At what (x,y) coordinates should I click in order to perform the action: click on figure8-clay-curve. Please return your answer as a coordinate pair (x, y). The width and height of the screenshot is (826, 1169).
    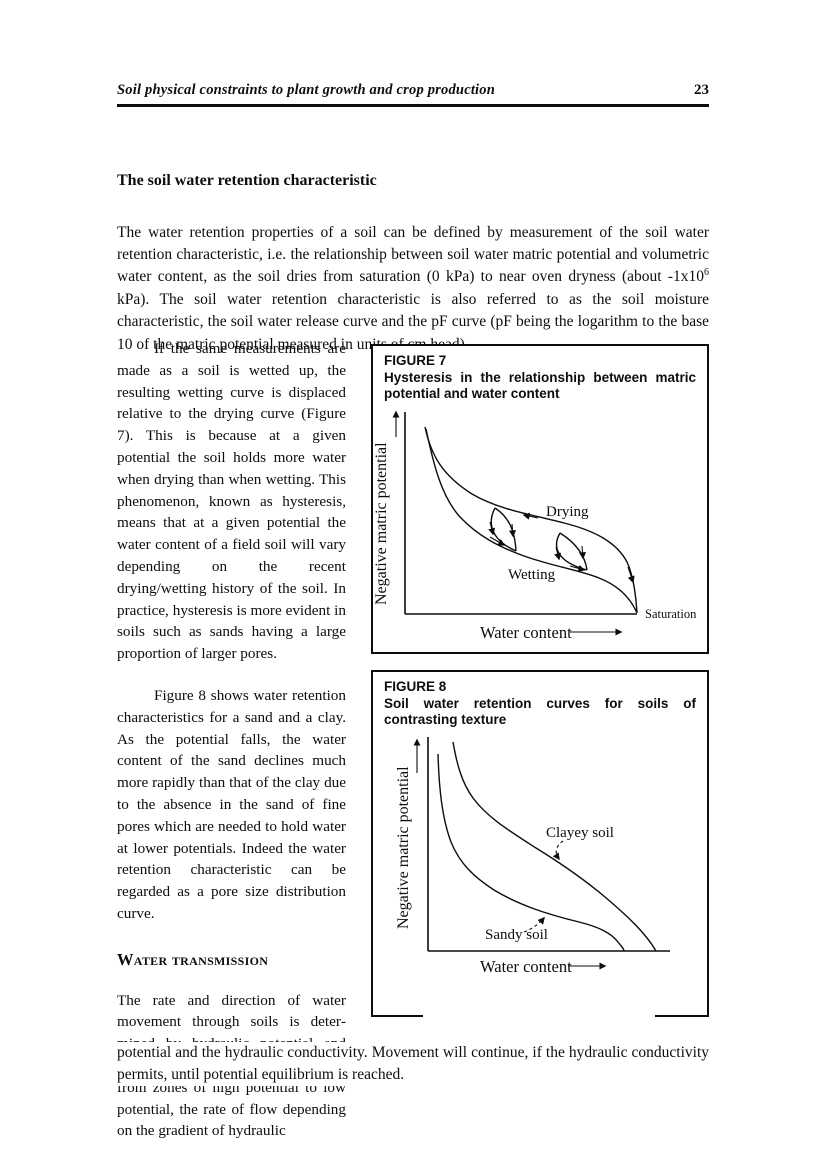
    Looking at the image, I should click on (554, 846).